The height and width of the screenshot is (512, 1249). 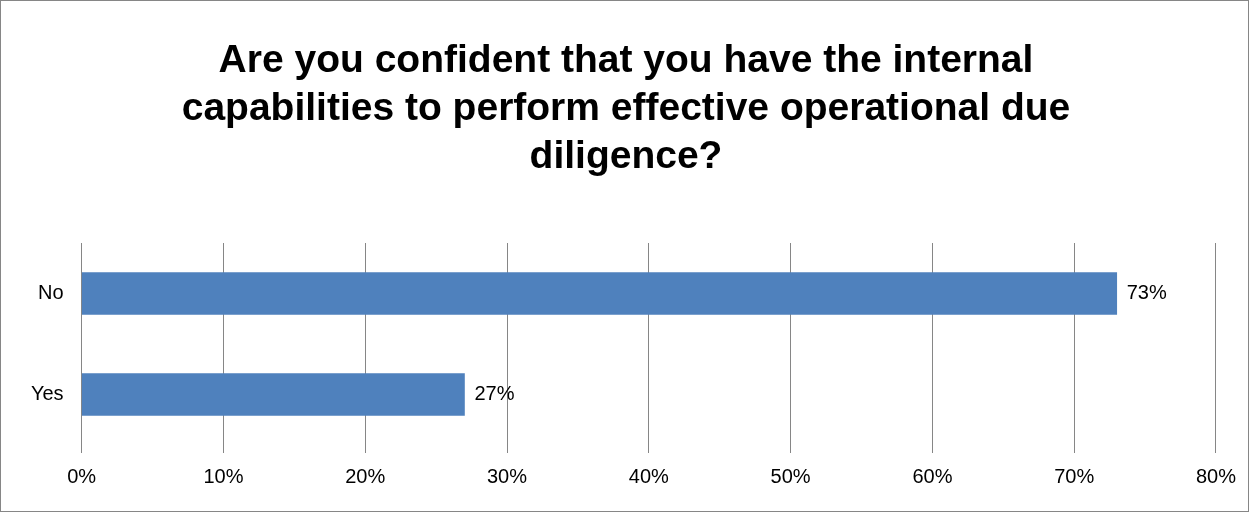 I want to click on x-tick-label: 50%, so click(x=790, y=475).